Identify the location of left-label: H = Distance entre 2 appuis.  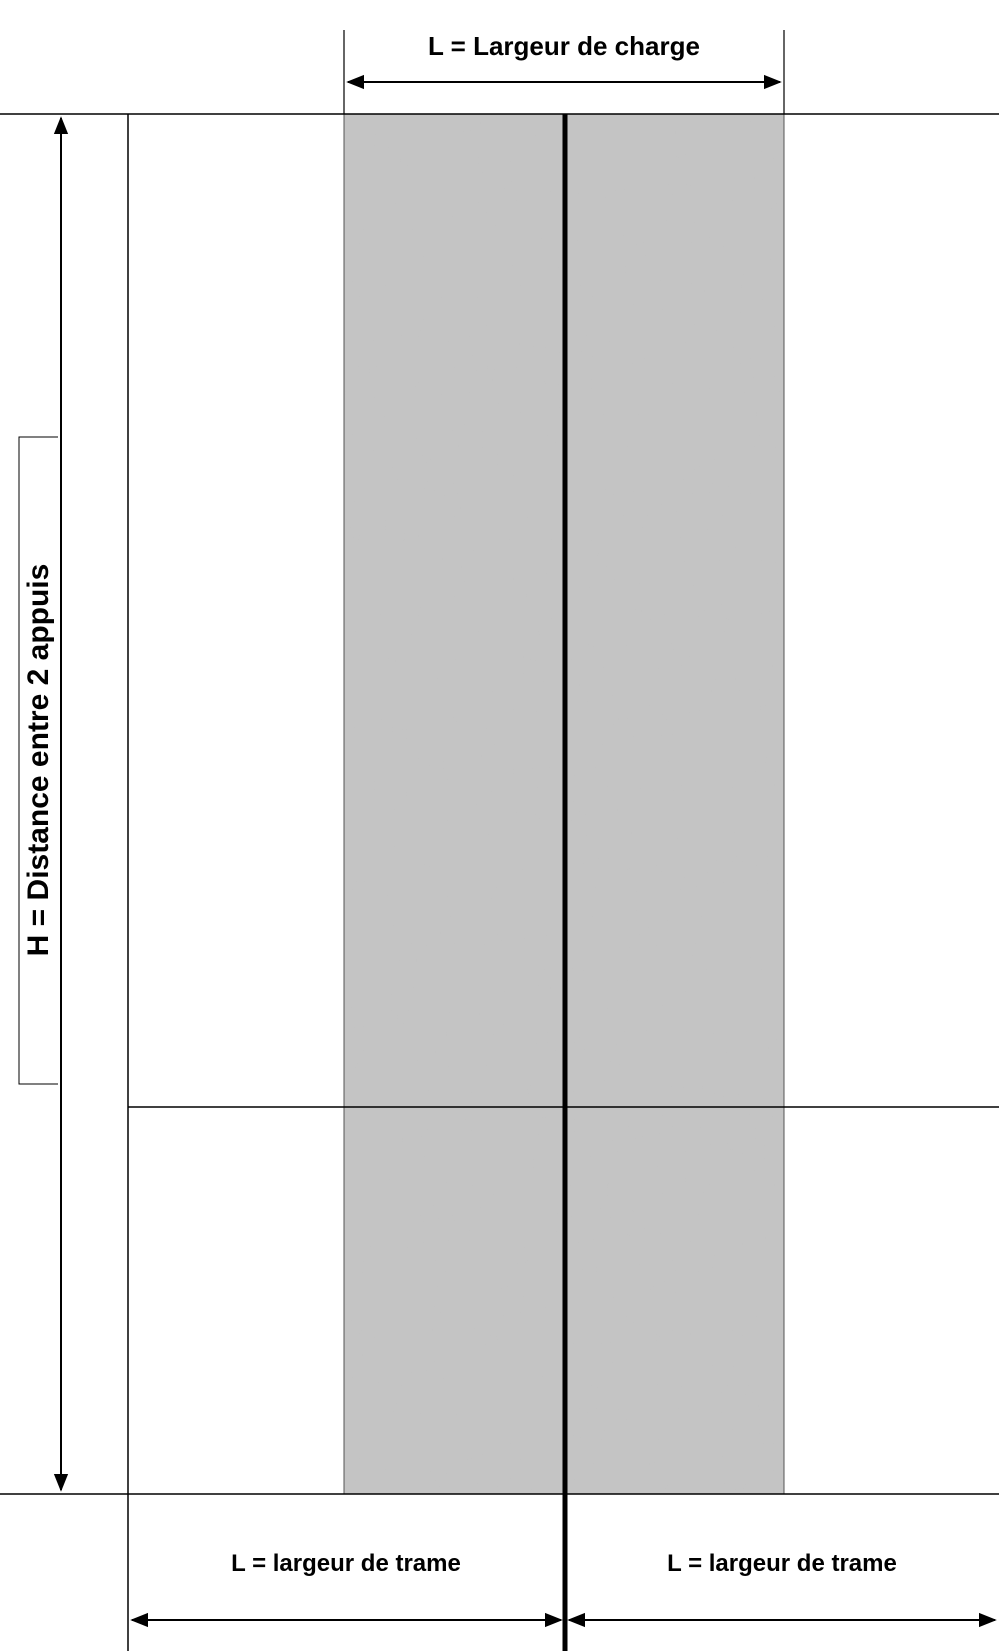
(38, 760).